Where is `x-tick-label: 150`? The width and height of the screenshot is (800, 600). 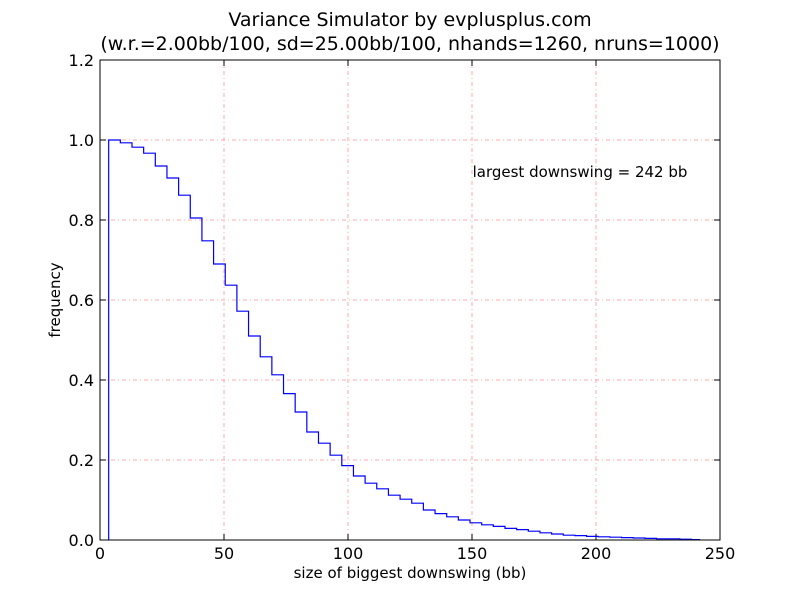
x-tick-label: 150 is located at coordinates (472, 553).